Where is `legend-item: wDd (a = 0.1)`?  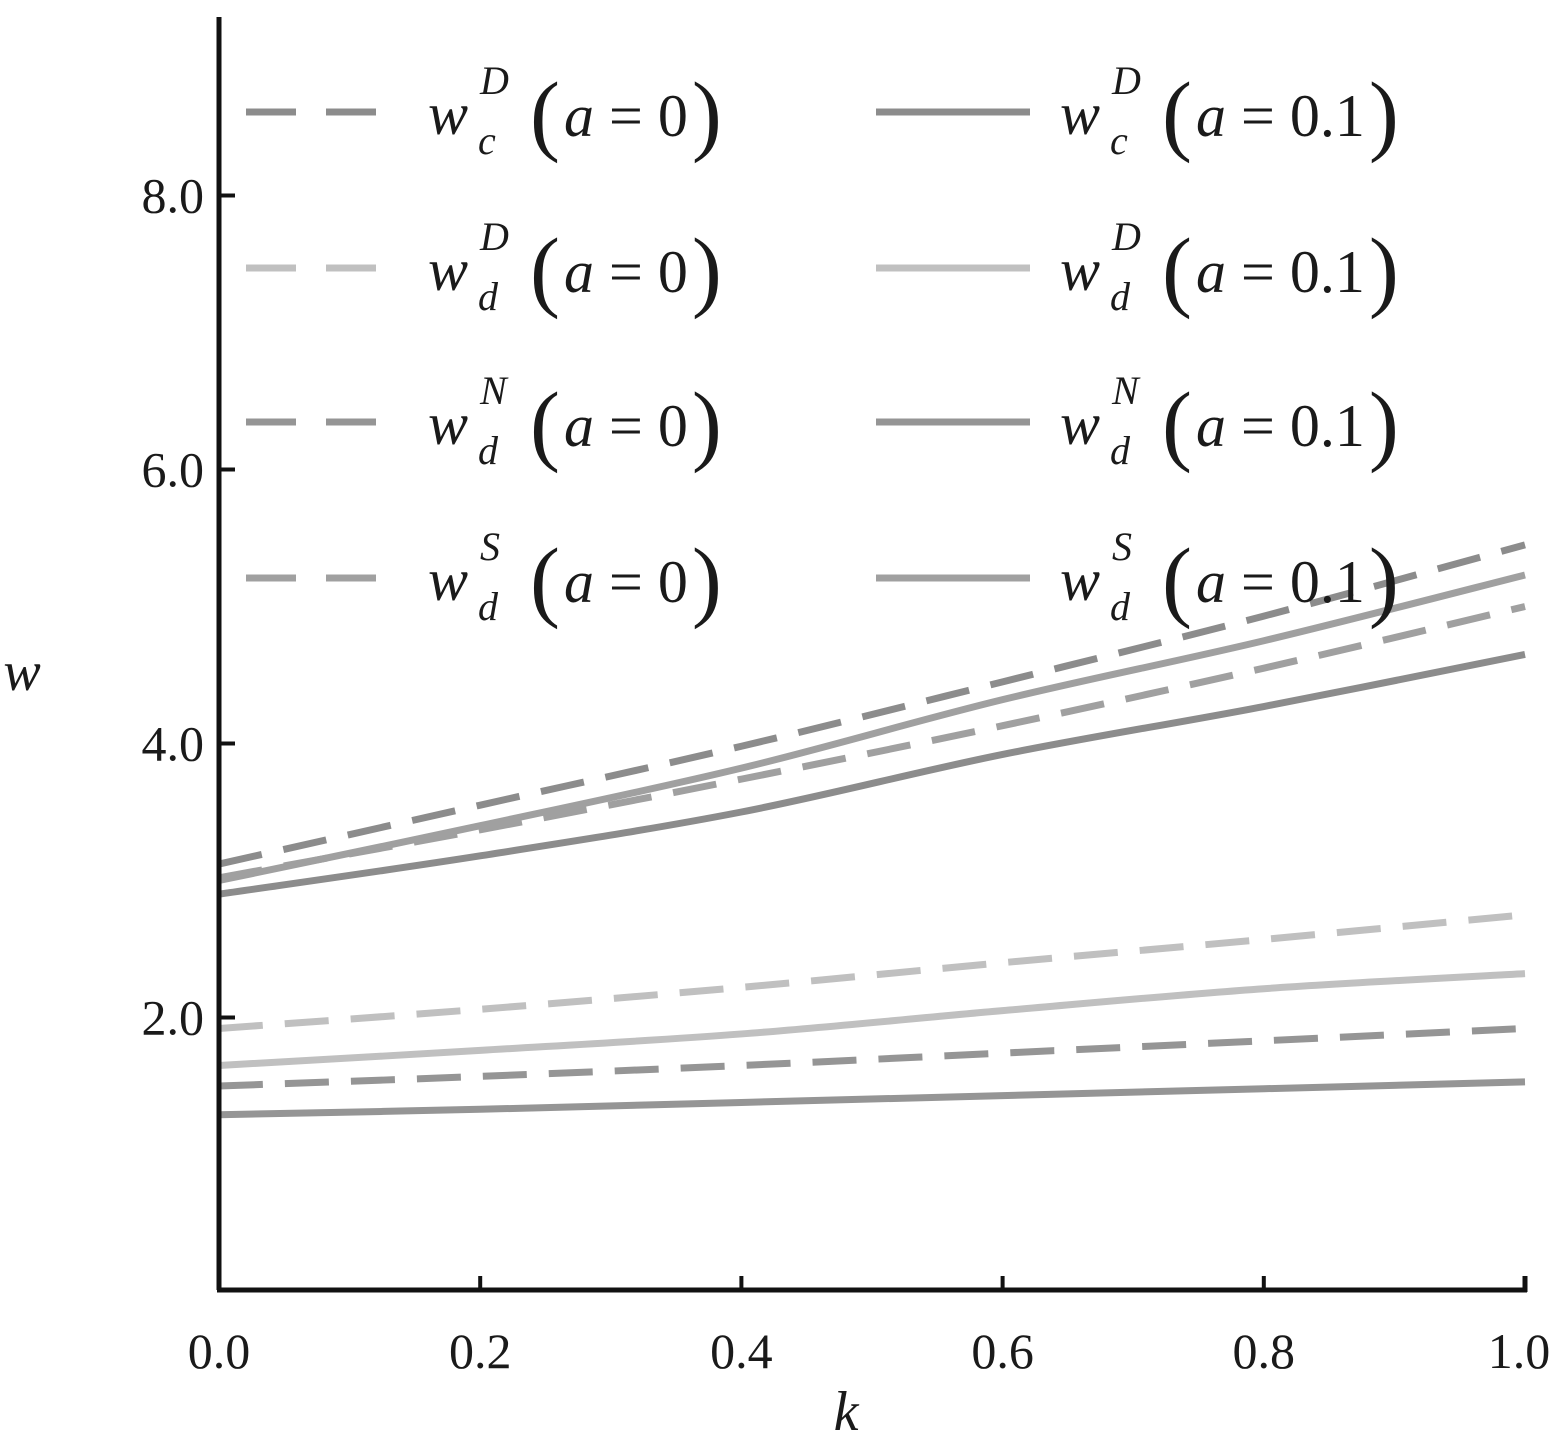 legend-item: wDd (a = 0.1) is located at coordinates (1137, 267).